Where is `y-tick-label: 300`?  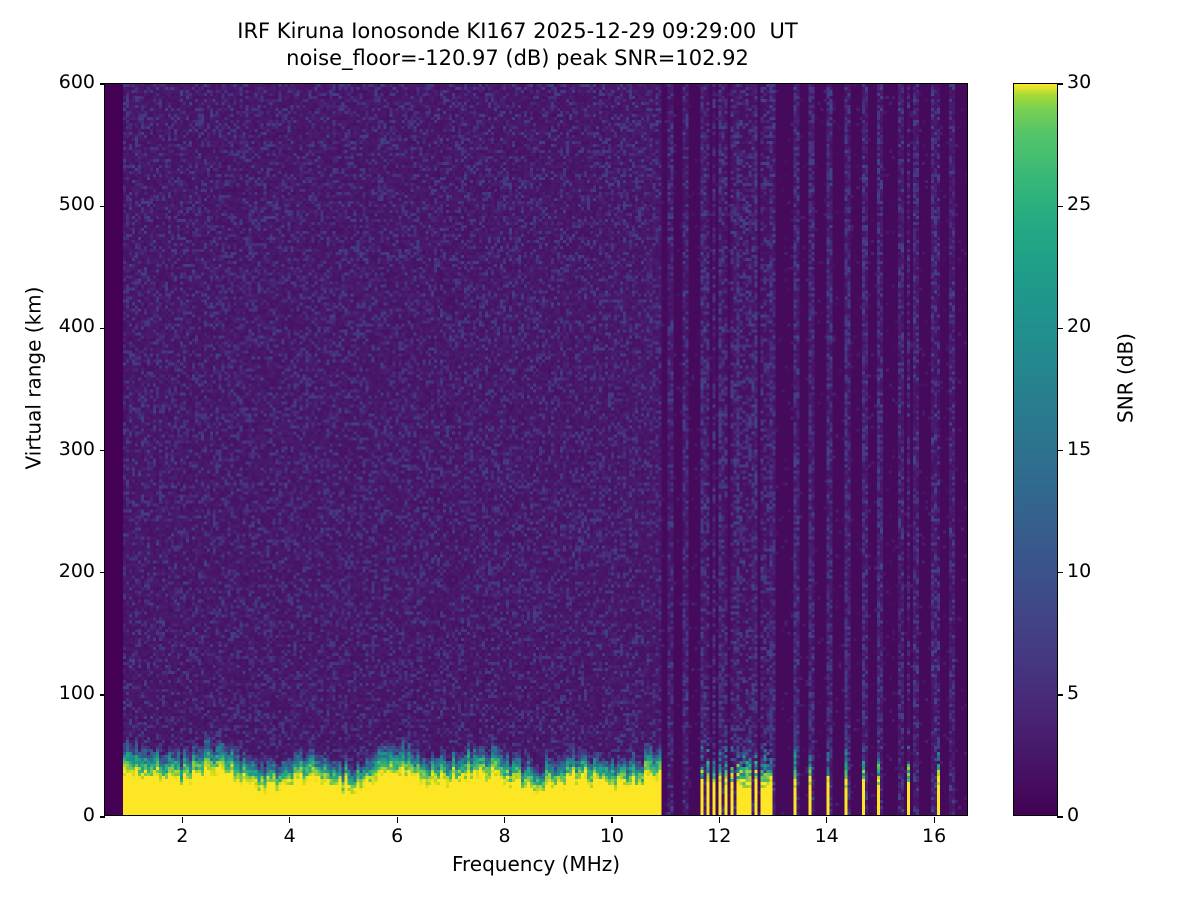
y-tick-label: 300 is located at coordinates (76, 448).